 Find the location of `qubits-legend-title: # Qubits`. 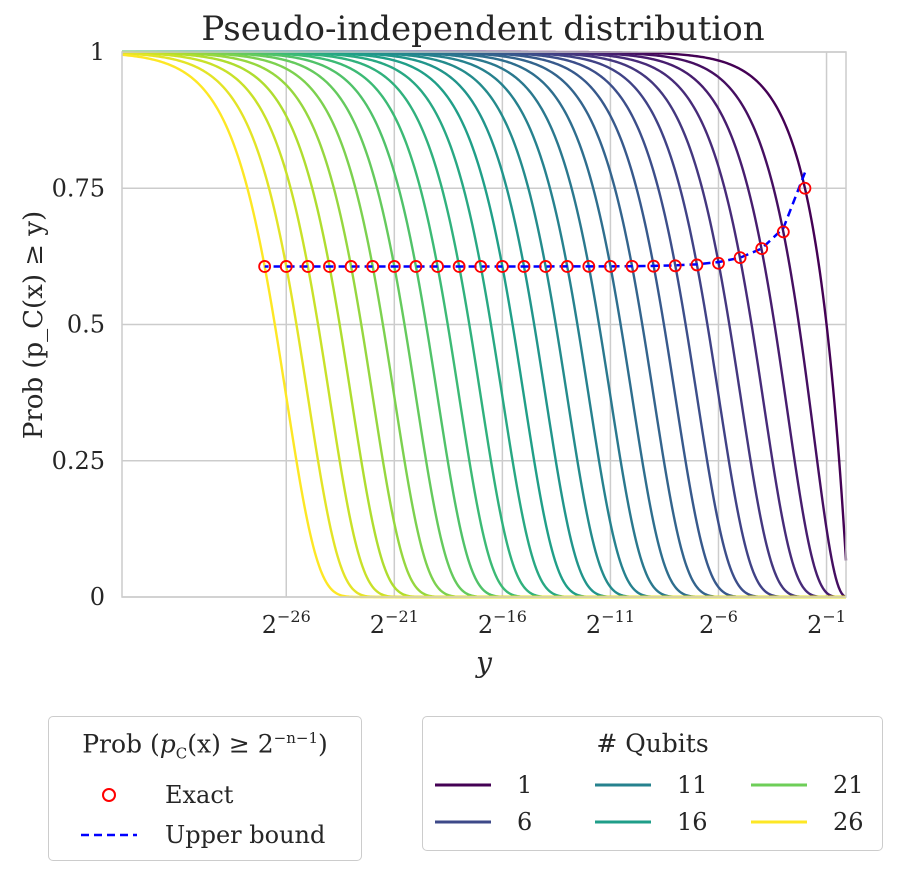

qubits-legend-title: # Qubits is located at coordinates (652, 743).